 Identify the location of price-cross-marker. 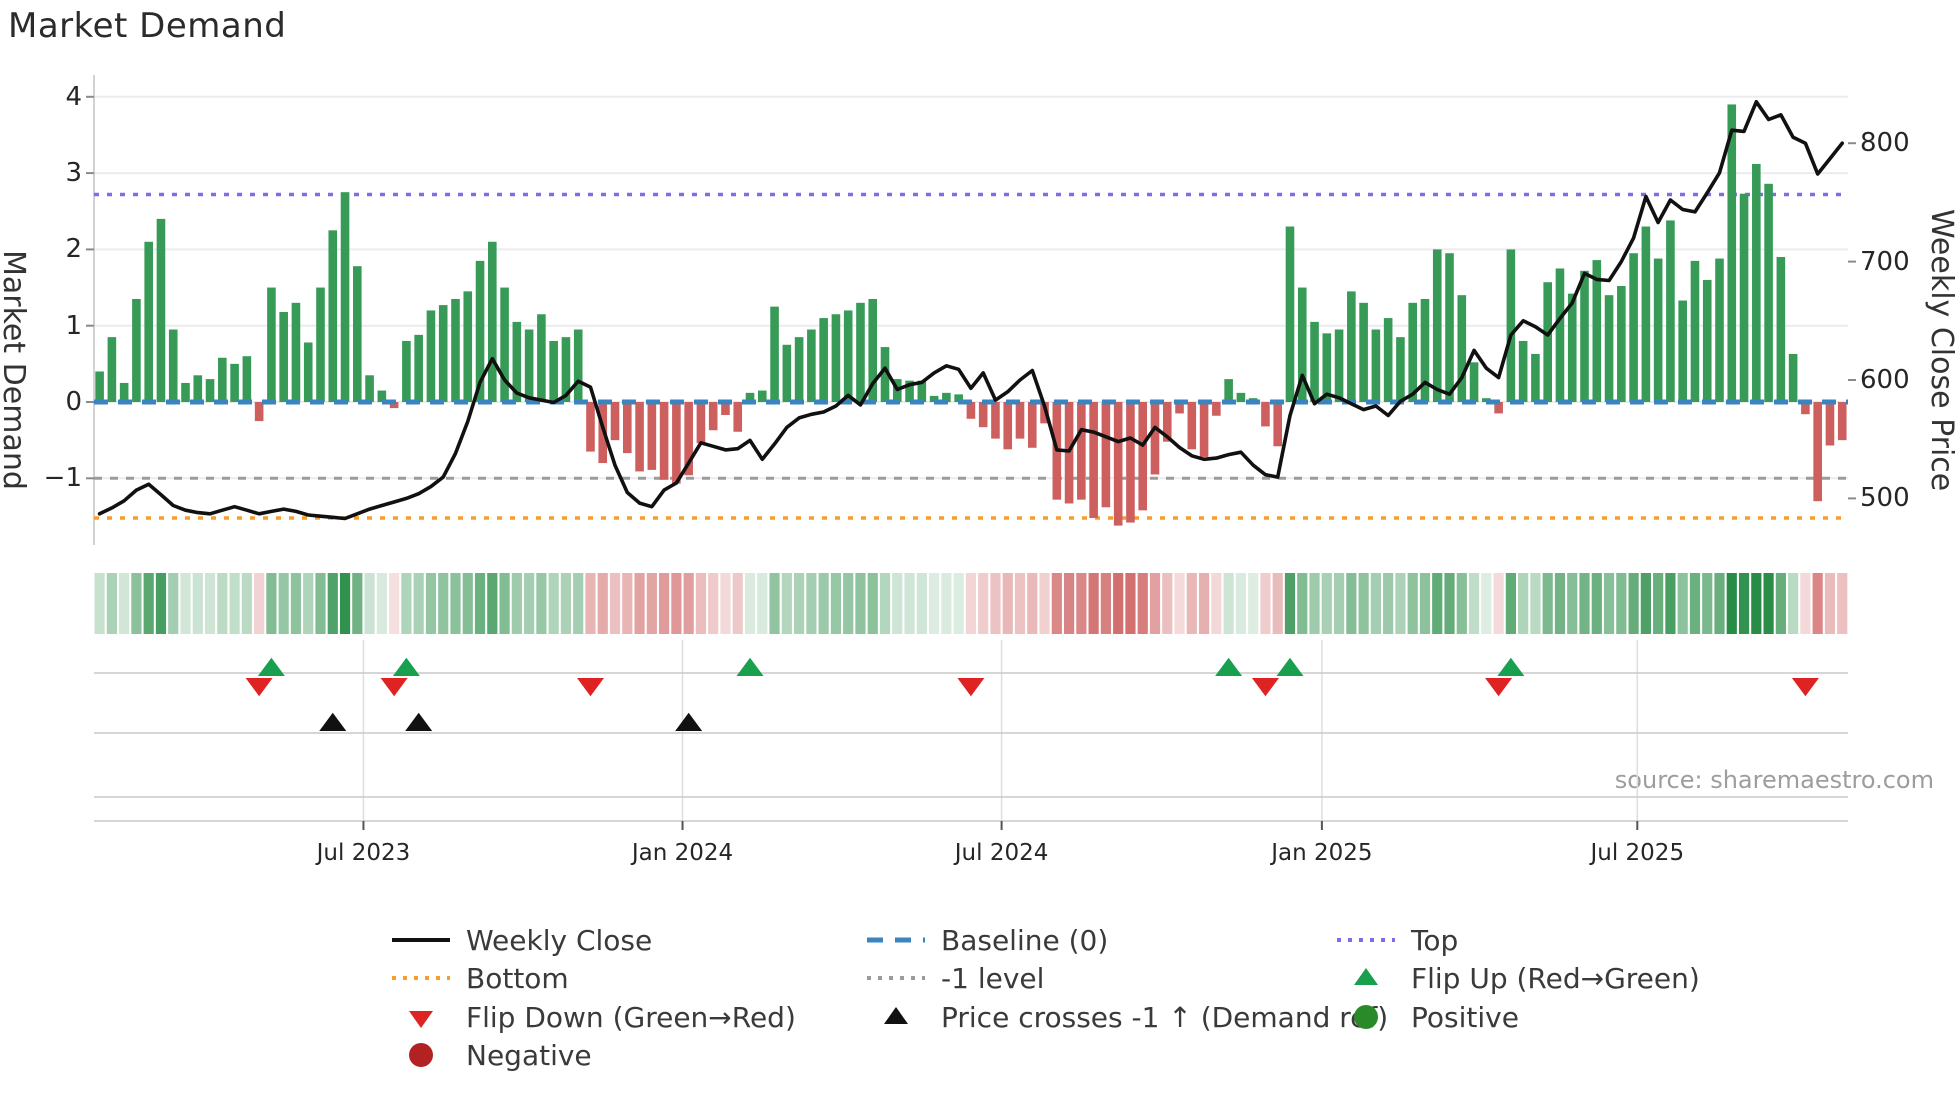
(333, 721).